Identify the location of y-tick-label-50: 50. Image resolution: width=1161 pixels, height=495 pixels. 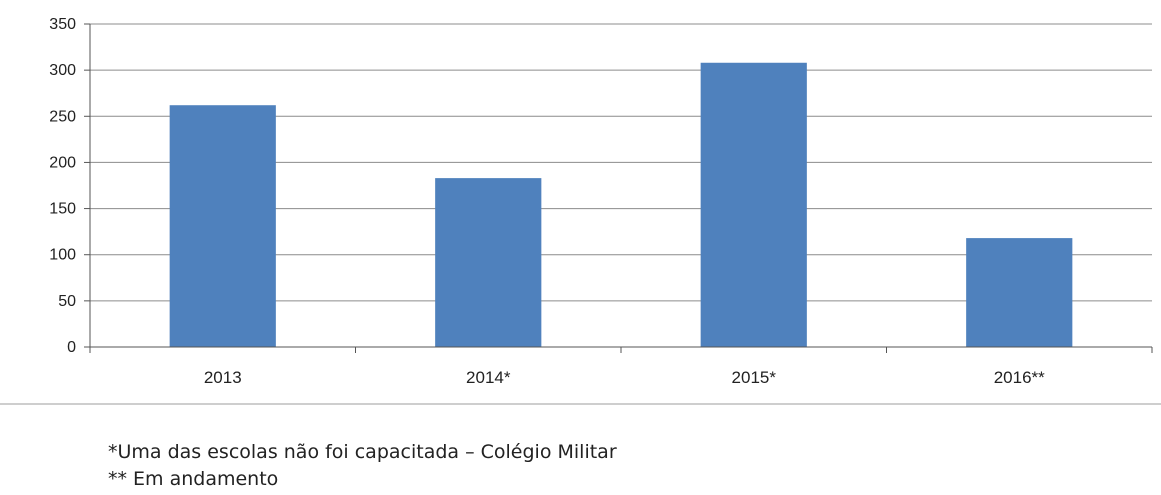
(67, 301).